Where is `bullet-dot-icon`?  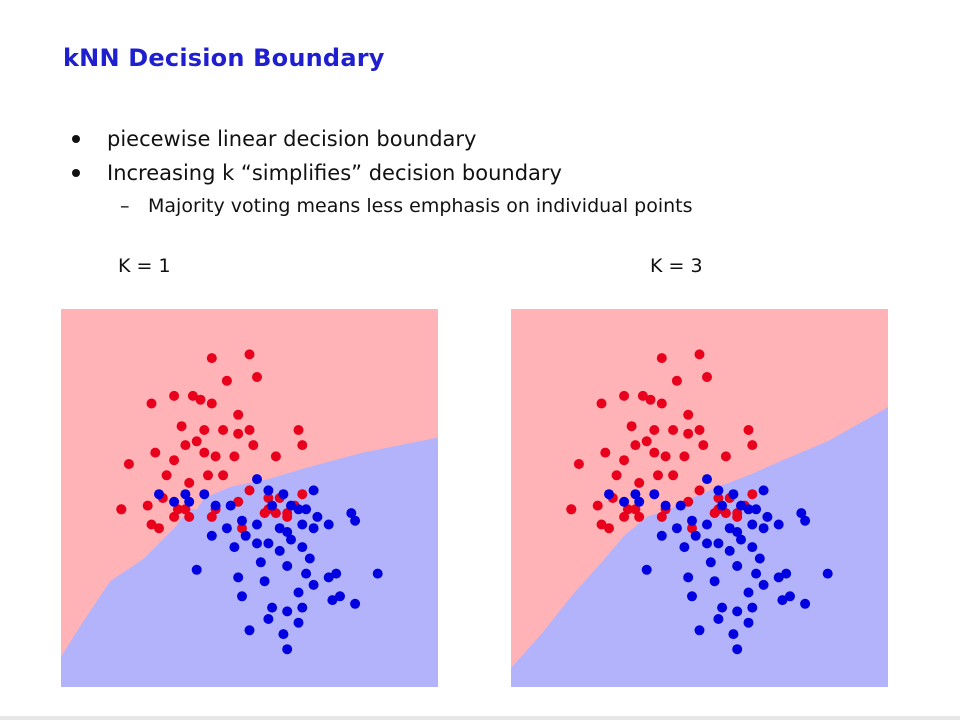
bullet-dot-icon is located at coordinates (76, 173).